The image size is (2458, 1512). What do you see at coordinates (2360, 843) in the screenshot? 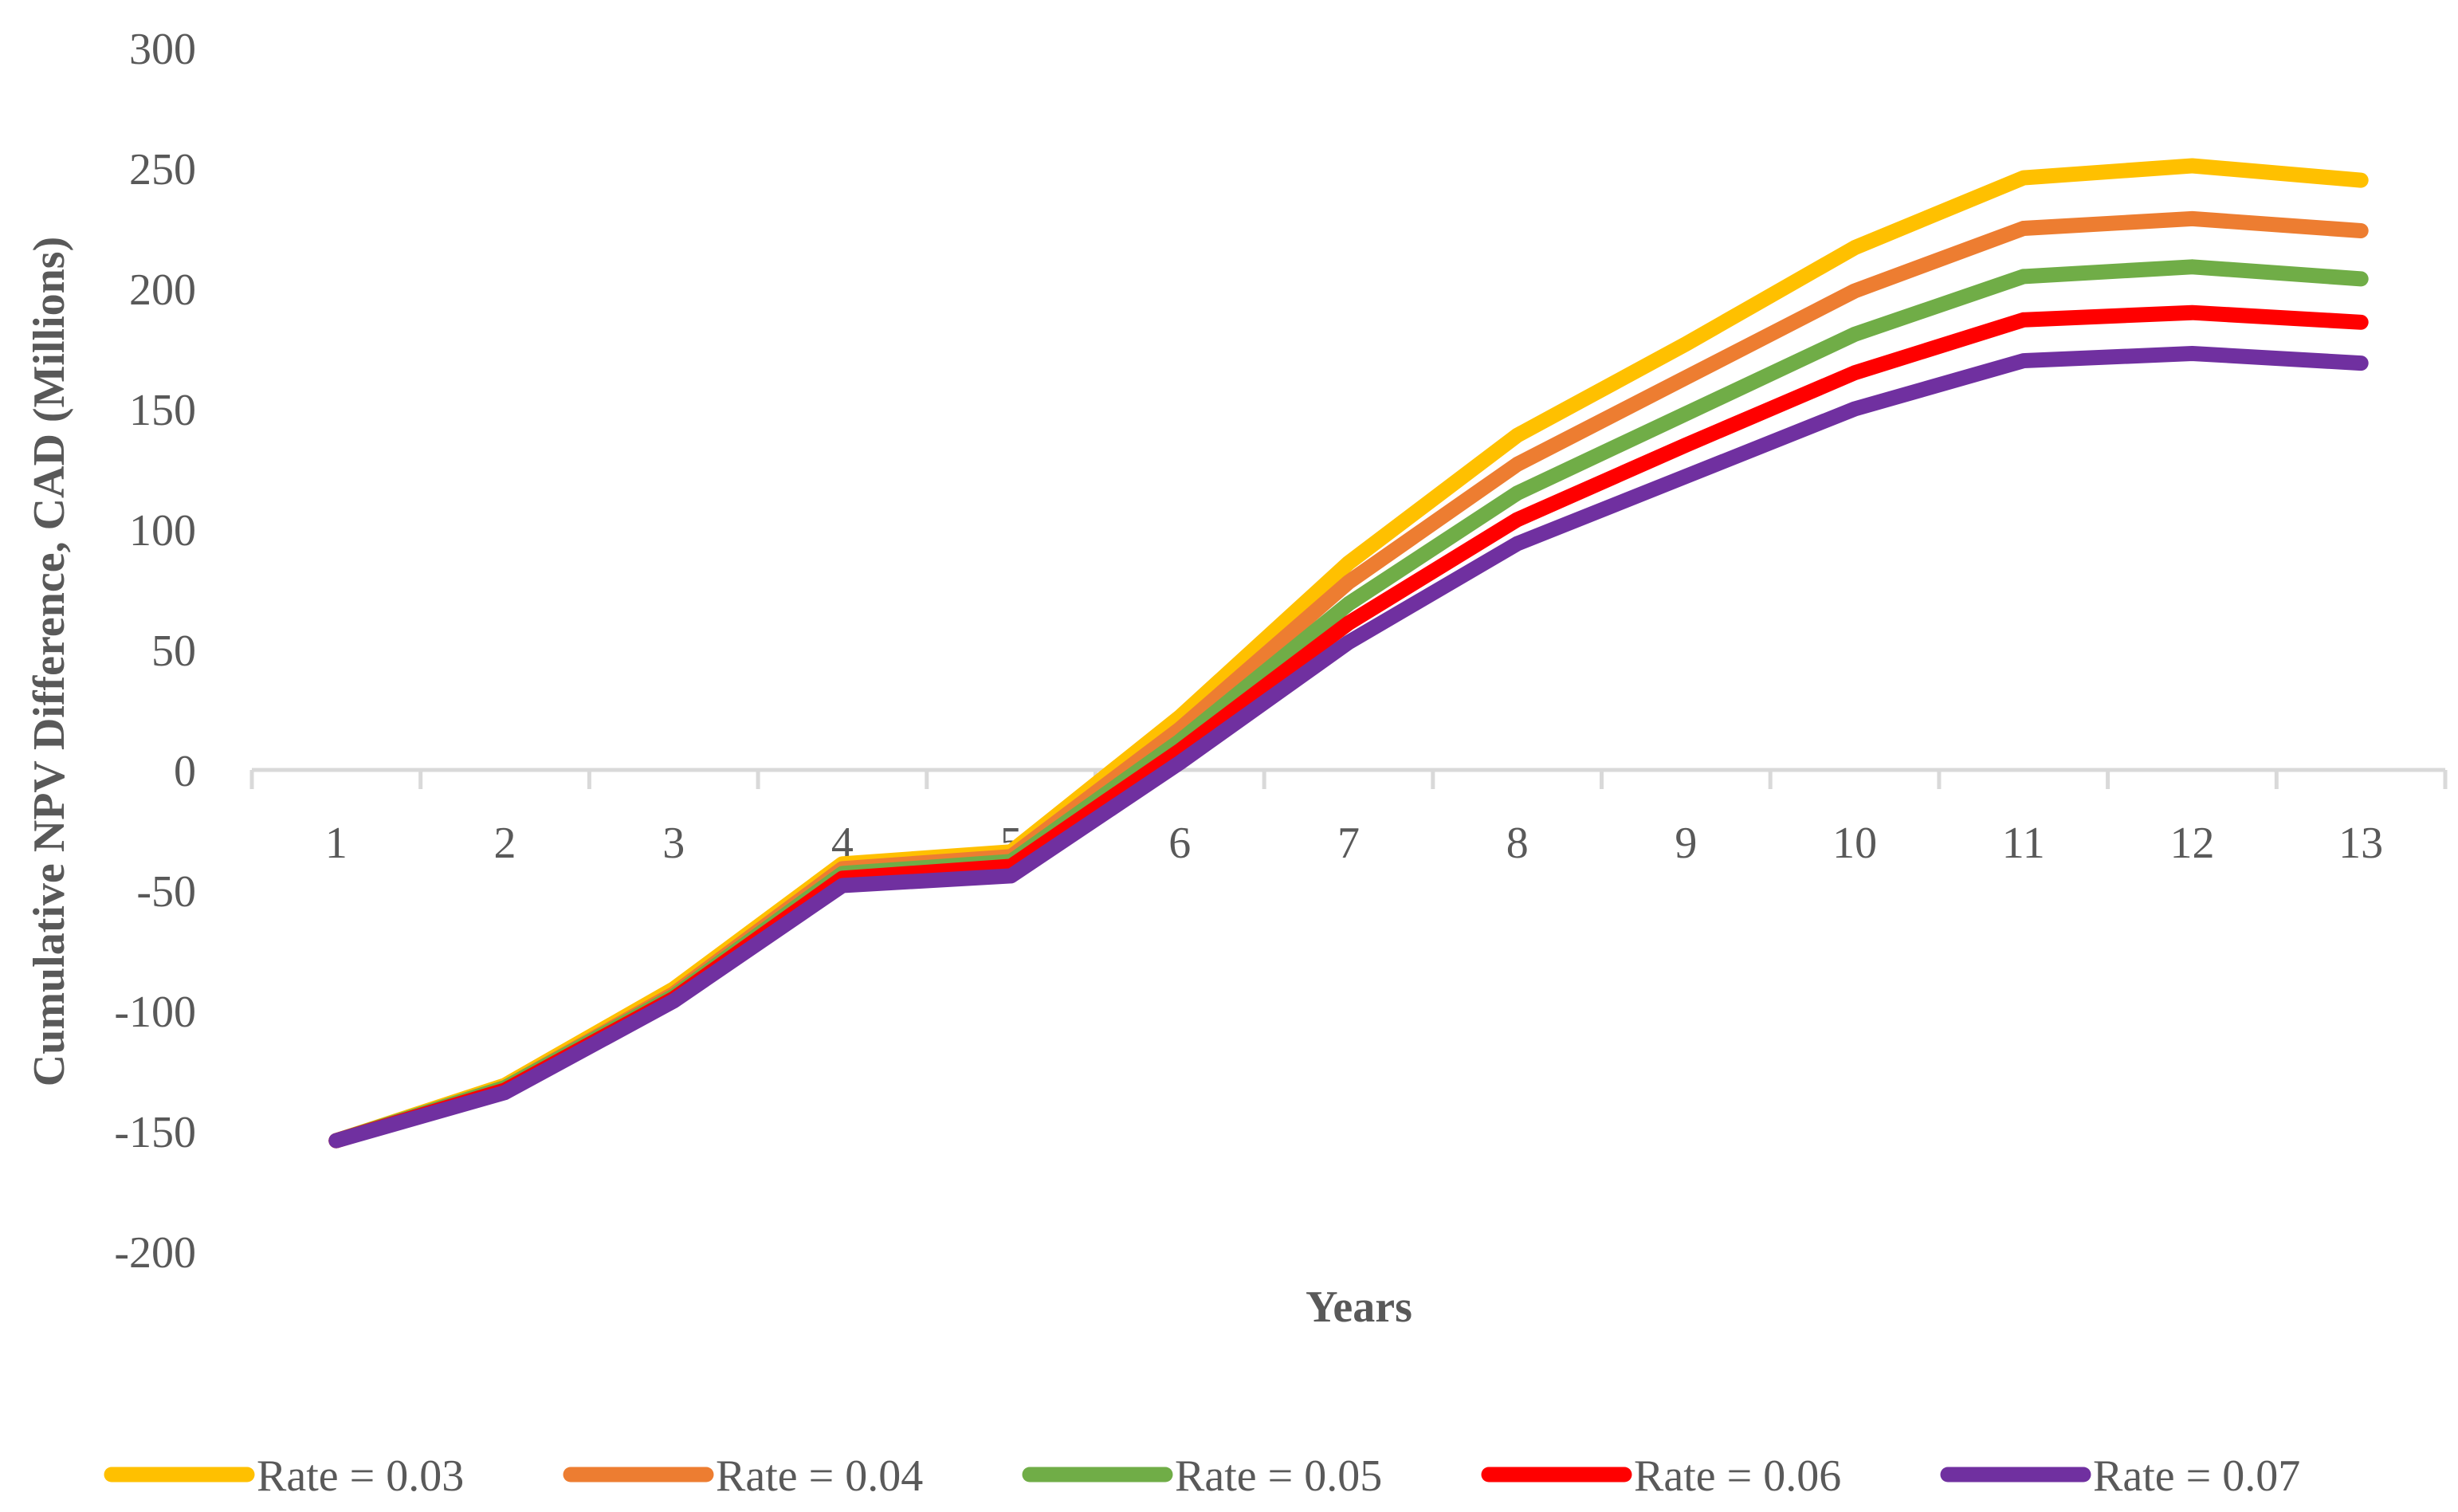
I see `x-tick-label: 13` at bounding box center [2360, 843].